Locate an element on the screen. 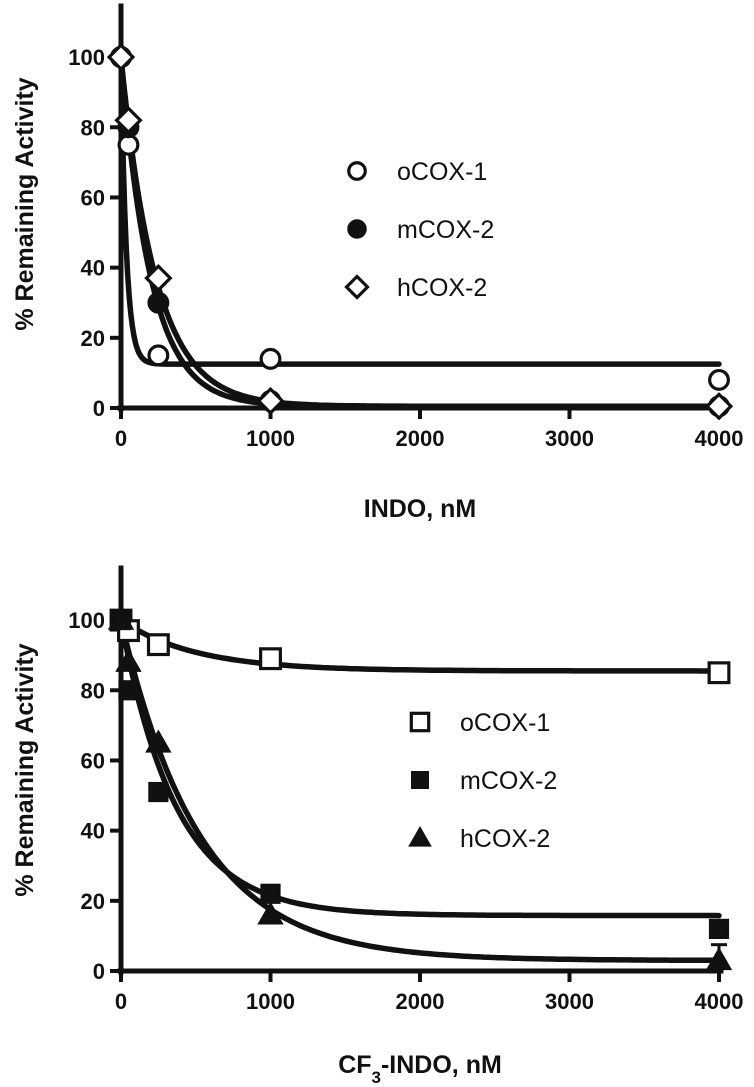 The width and height of the screenshot is (754, 1087). panel-1-x-tick-label: 4000 is located at coordinates (719, 438).